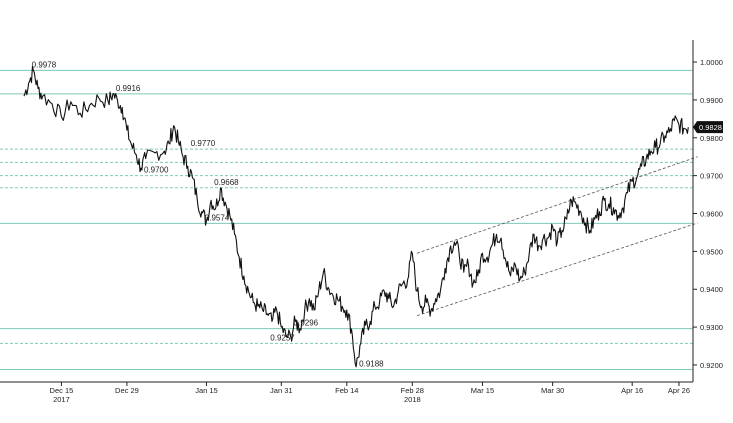  Describe the element at coordinates (711, 365) in the screenshot. I see `y-tick-label: 0.9200` at that location.